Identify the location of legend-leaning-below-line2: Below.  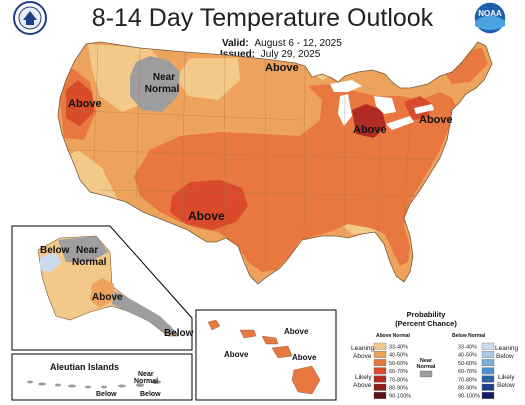
(505, 356).